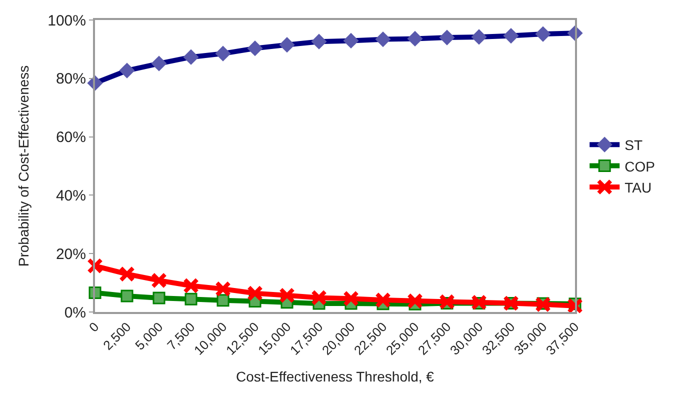 This screenshot has height=402, width=673. Describe the element at coordinates (24, 166) in the screenshot. I see `y-axis-title: Probability of Cost-Effectiveness` at that location.